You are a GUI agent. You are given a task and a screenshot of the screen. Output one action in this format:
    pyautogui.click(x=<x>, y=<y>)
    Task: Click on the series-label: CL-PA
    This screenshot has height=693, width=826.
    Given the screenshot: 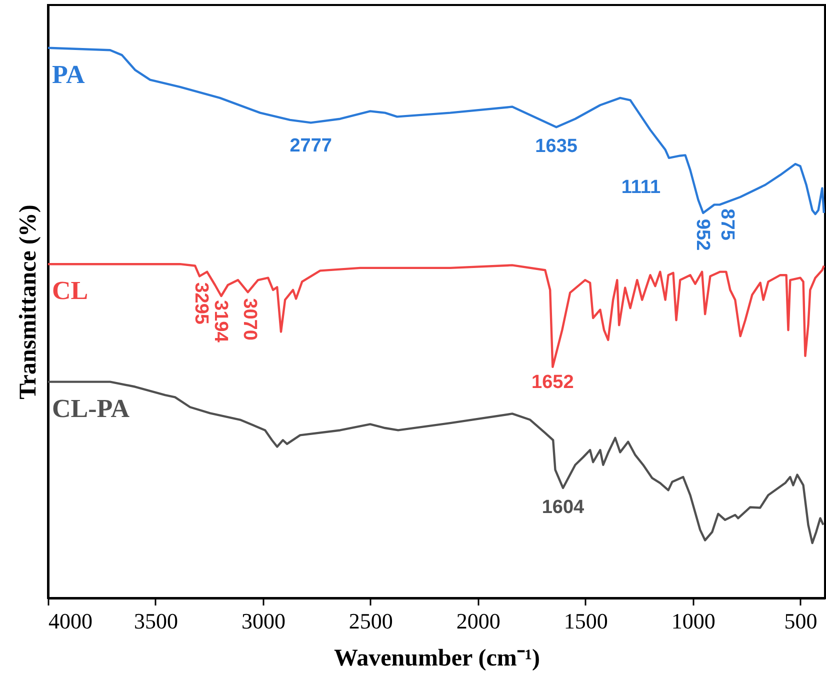 What is the action you would take?
    pyautogui.click(x=91, y=408)
    